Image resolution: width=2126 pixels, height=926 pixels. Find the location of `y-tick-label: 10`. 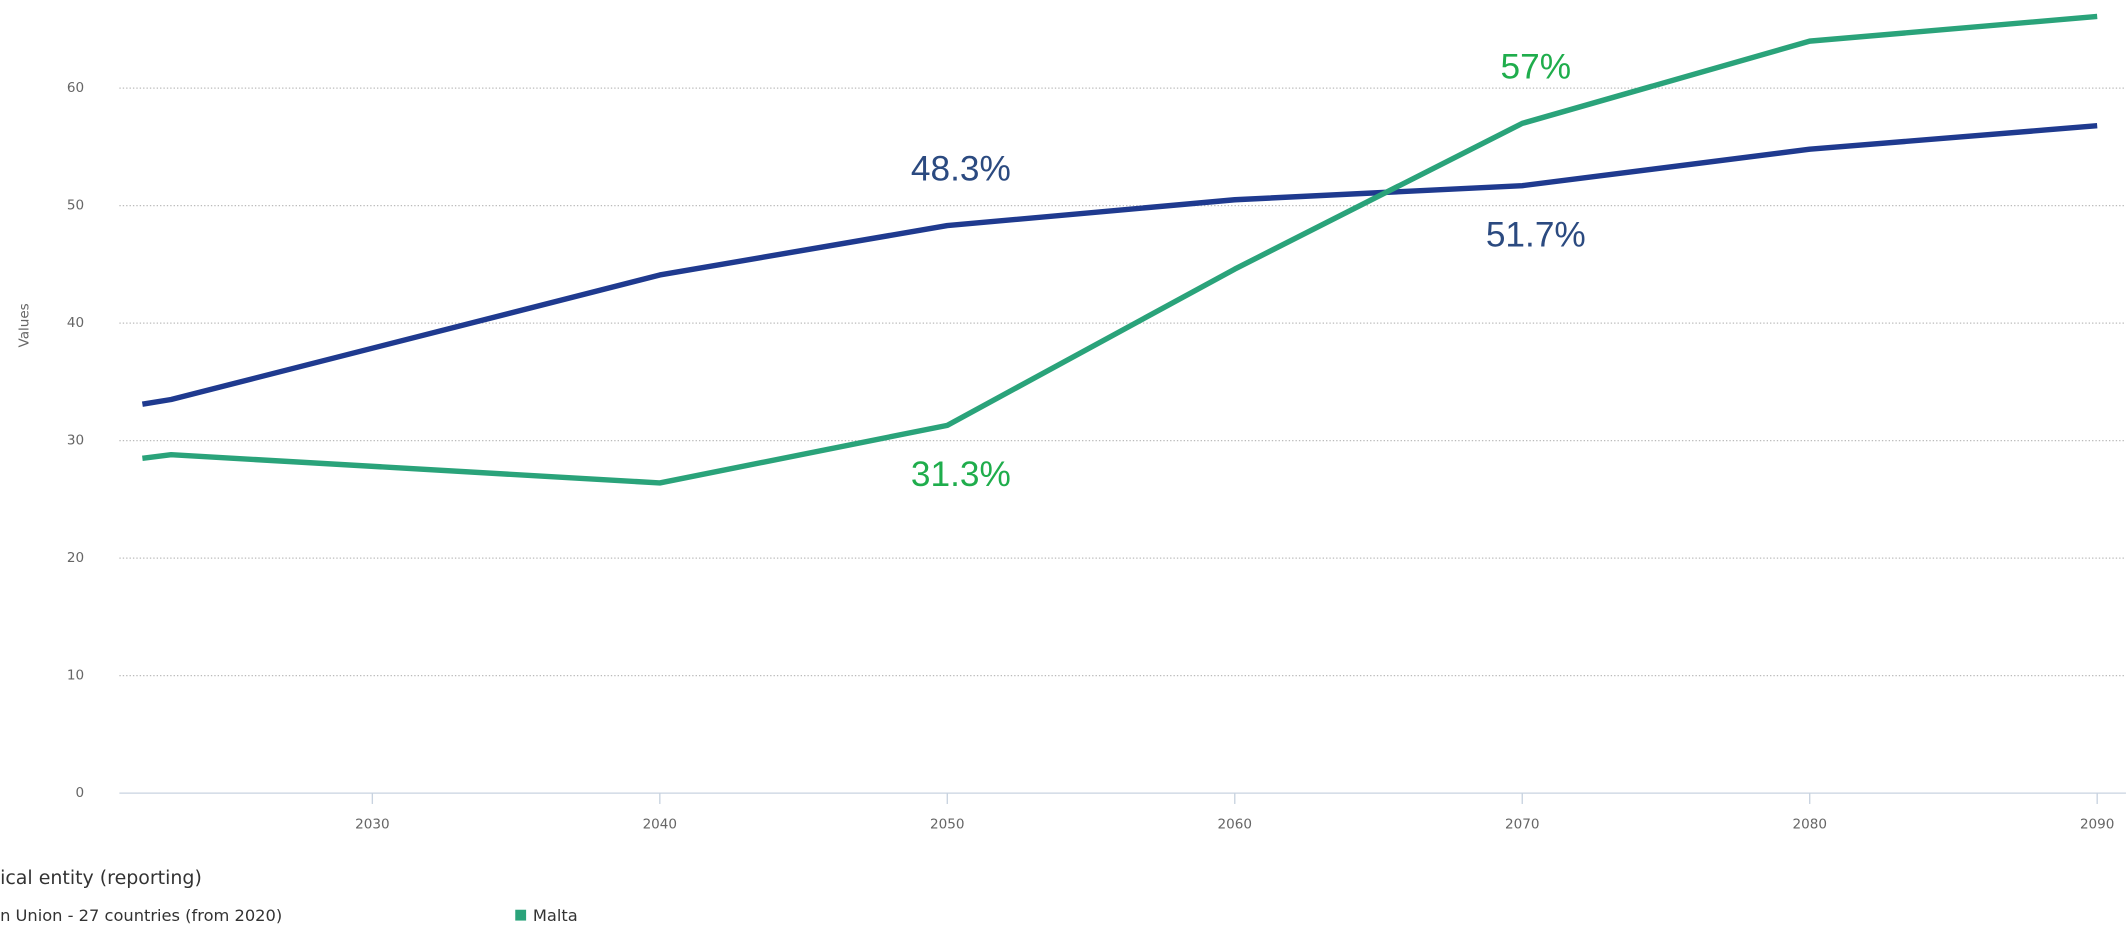

y-tick-label: 10 is located at coordinates (75, 676).